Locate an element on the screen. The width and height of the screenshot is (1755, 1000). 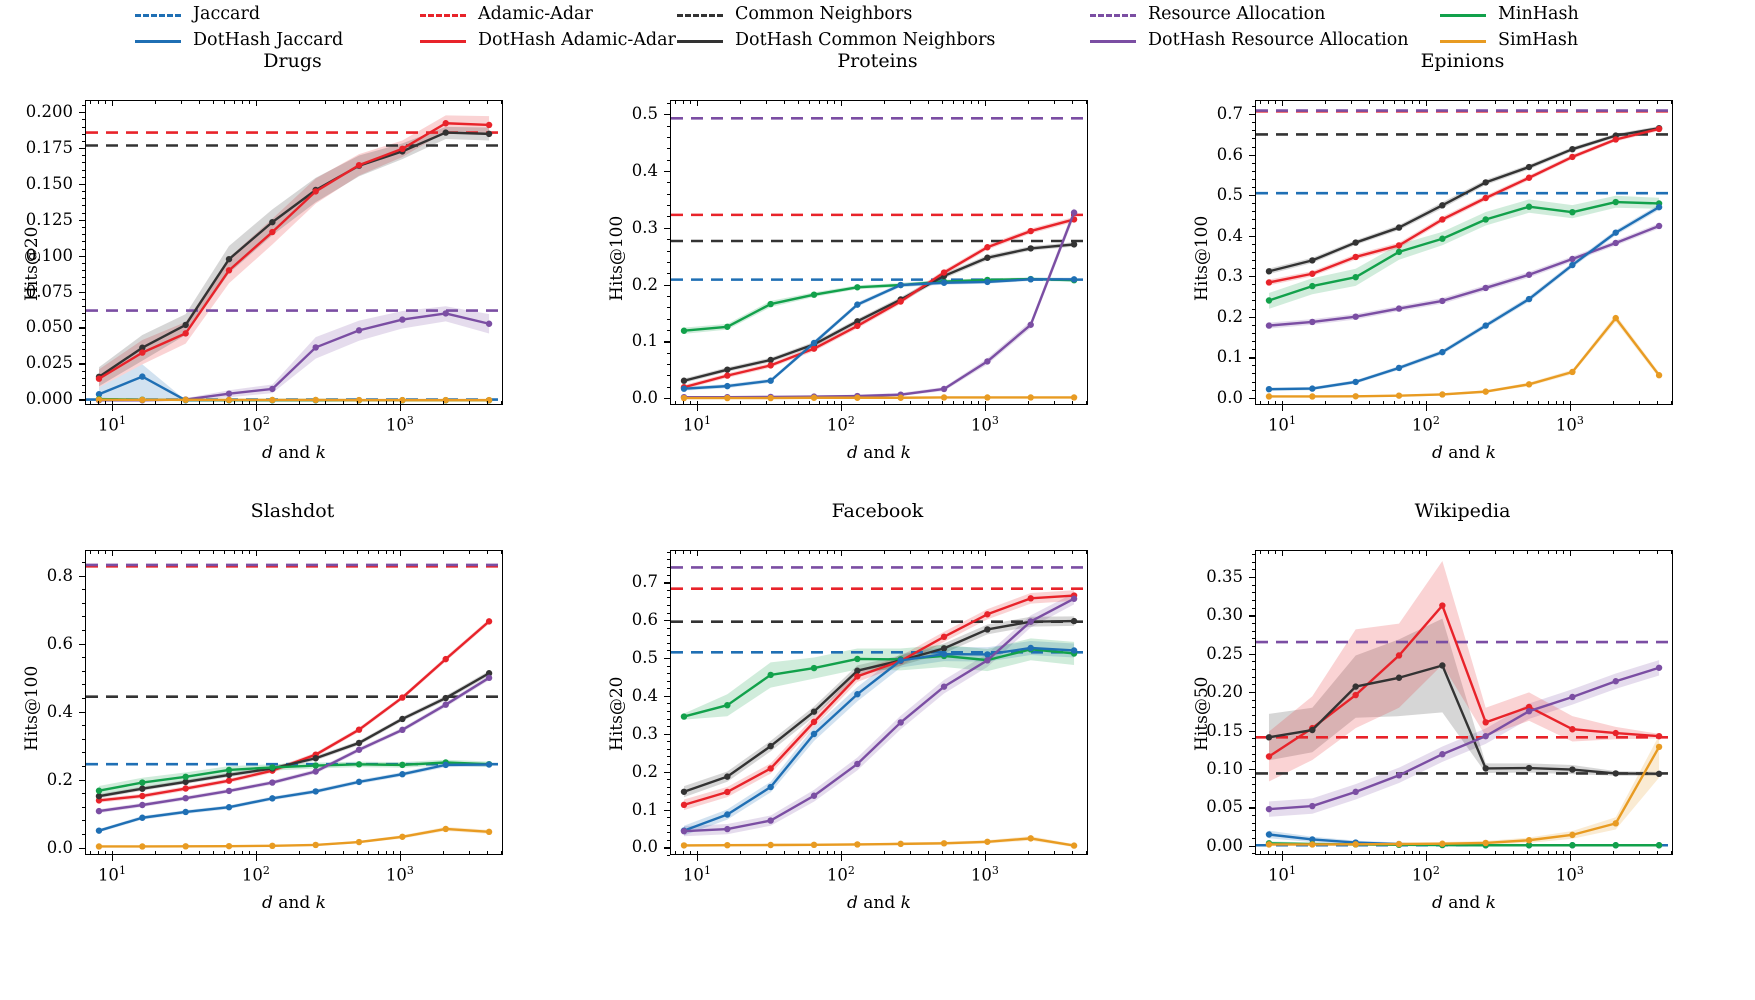
subplot-title: Wikipedia is located at coordinates (1462, 511).